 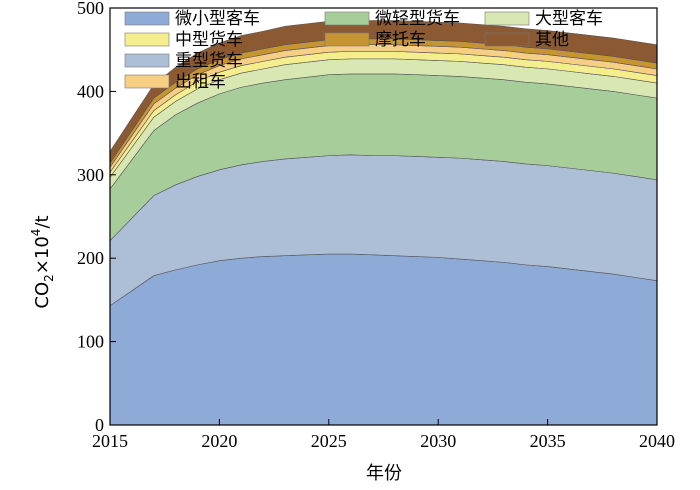 I want to click on legend-item: 其他, so click(x=526, y=40).